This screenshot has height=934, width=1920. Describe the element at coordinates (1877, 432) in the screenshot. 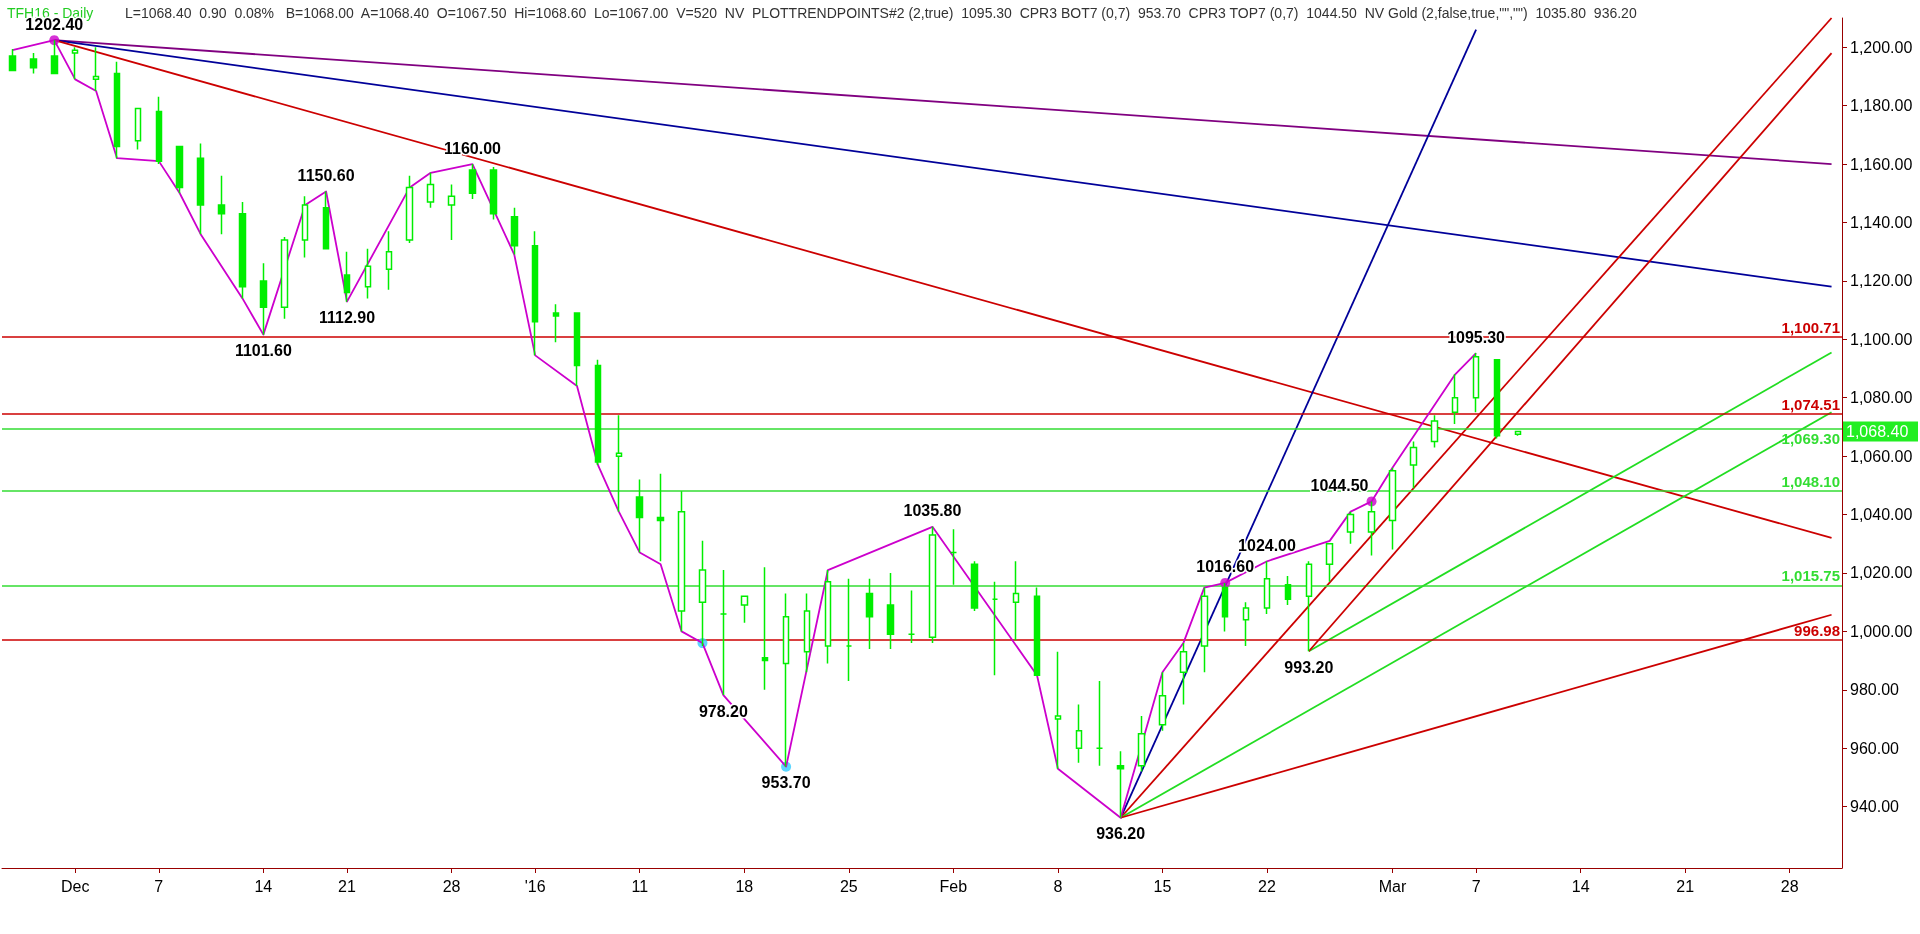

I see `text: 1,068.40` at that location.